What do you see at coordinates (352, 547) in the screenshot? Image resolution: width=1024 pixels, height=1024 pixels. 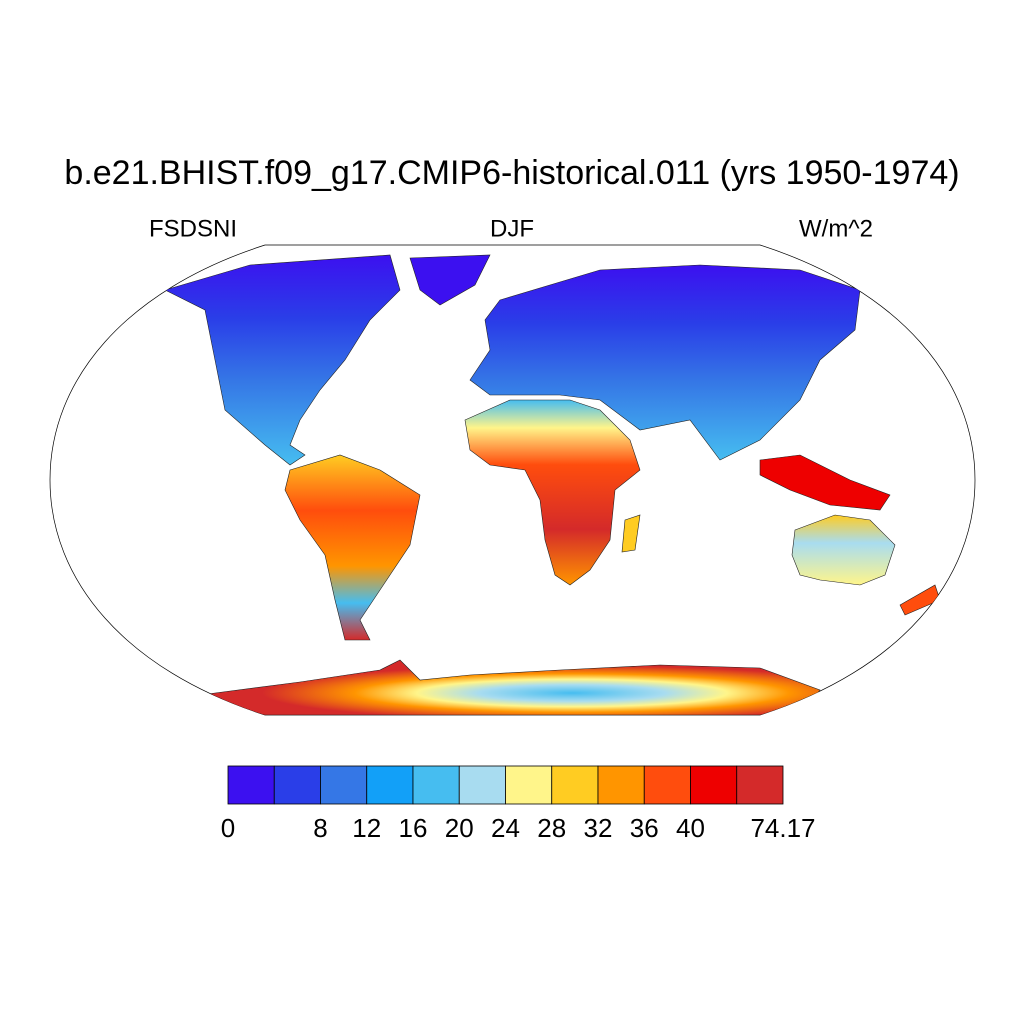 I see `south-america` at bounding box center [352, 547].